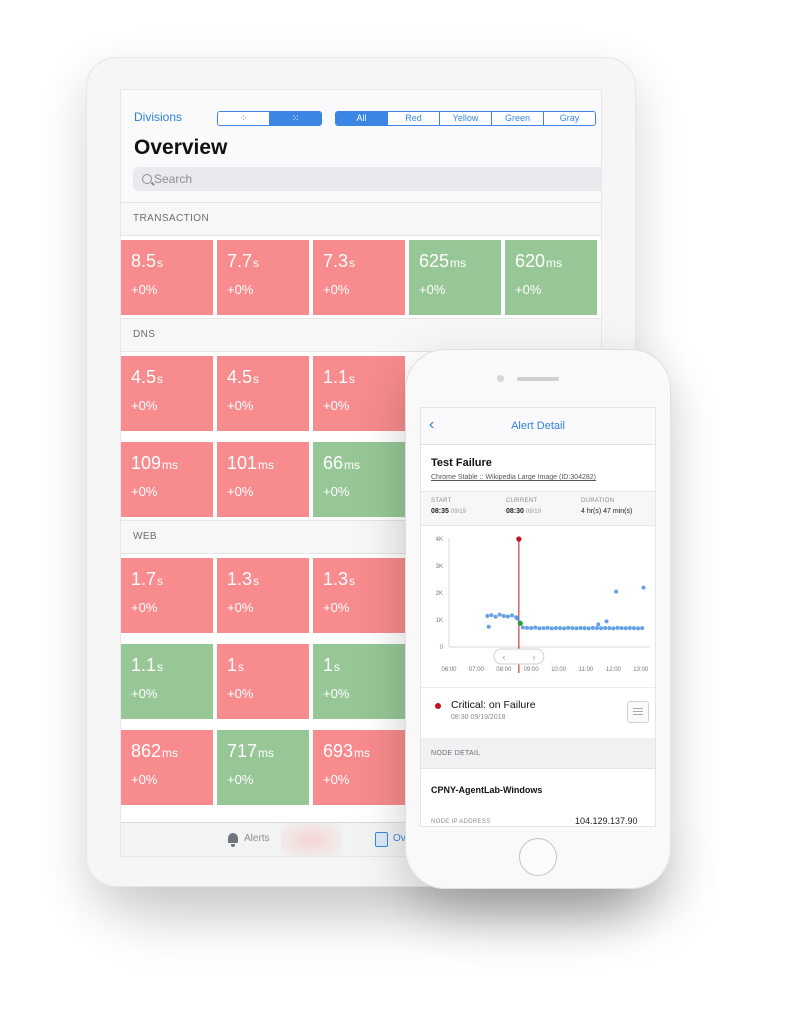  Describe the element at coordinates (167, 479) in the screenshot. I see `metric-tile: 109ms +0%` at that location.